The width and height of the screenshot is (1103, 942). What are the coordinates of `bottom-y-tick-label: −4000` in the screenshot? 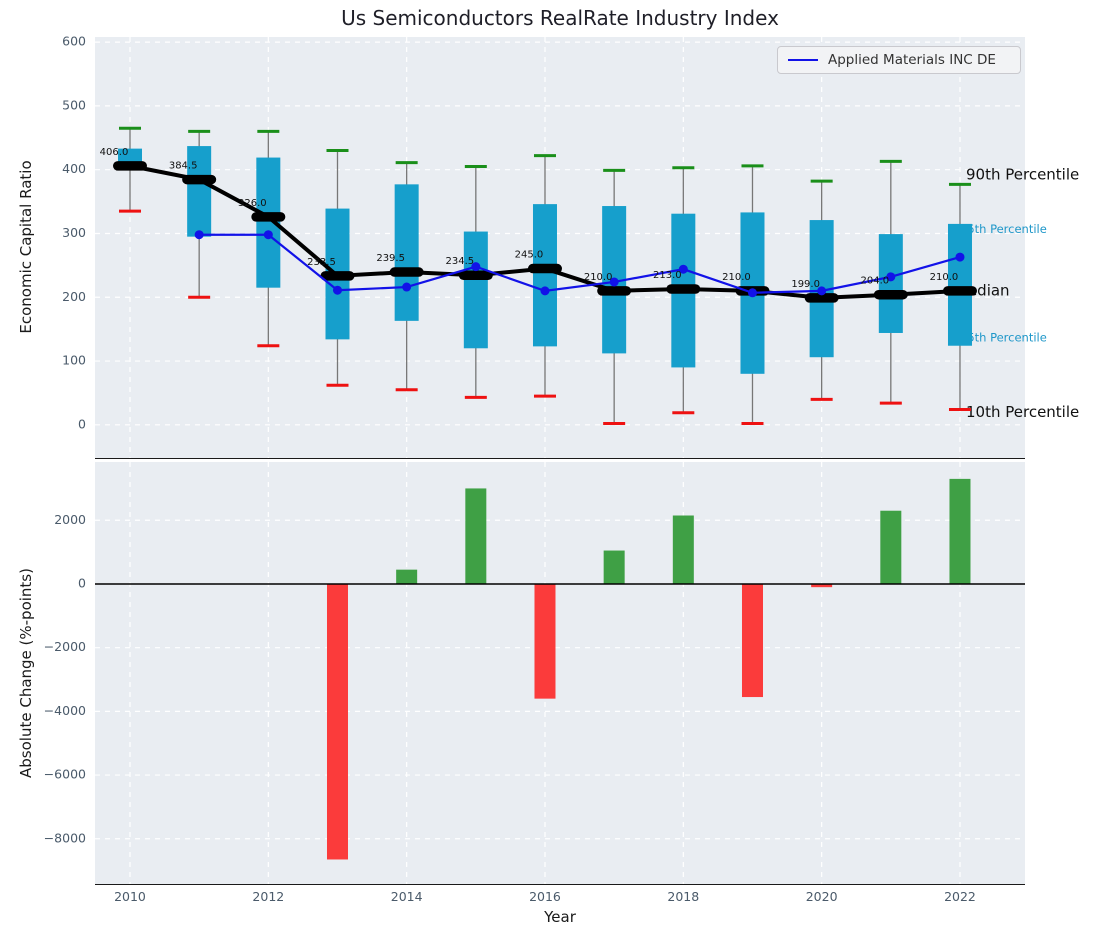 It's located at (65, 710).